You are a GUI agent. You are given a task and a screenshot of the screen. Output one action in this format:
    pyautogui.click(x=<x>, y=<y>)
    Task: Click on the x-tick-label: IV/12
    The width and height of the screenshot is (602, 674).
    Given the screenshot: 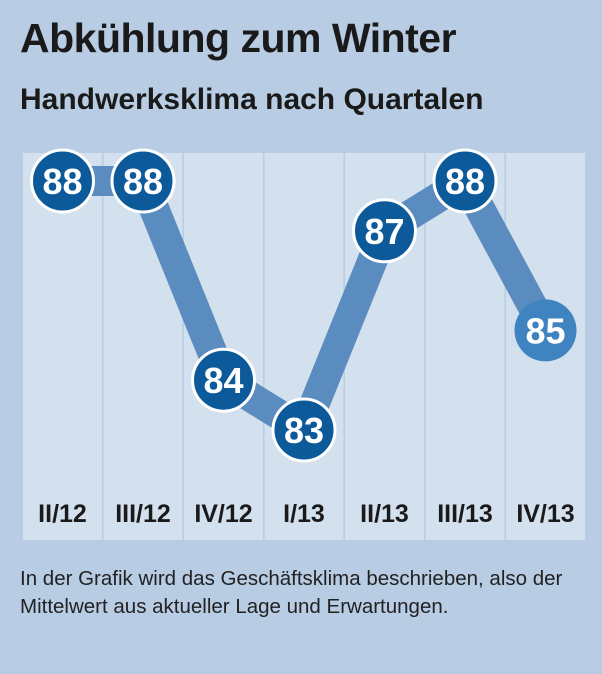 What is the action you would take?
    pyautogui.click(x=223, y=514)
    